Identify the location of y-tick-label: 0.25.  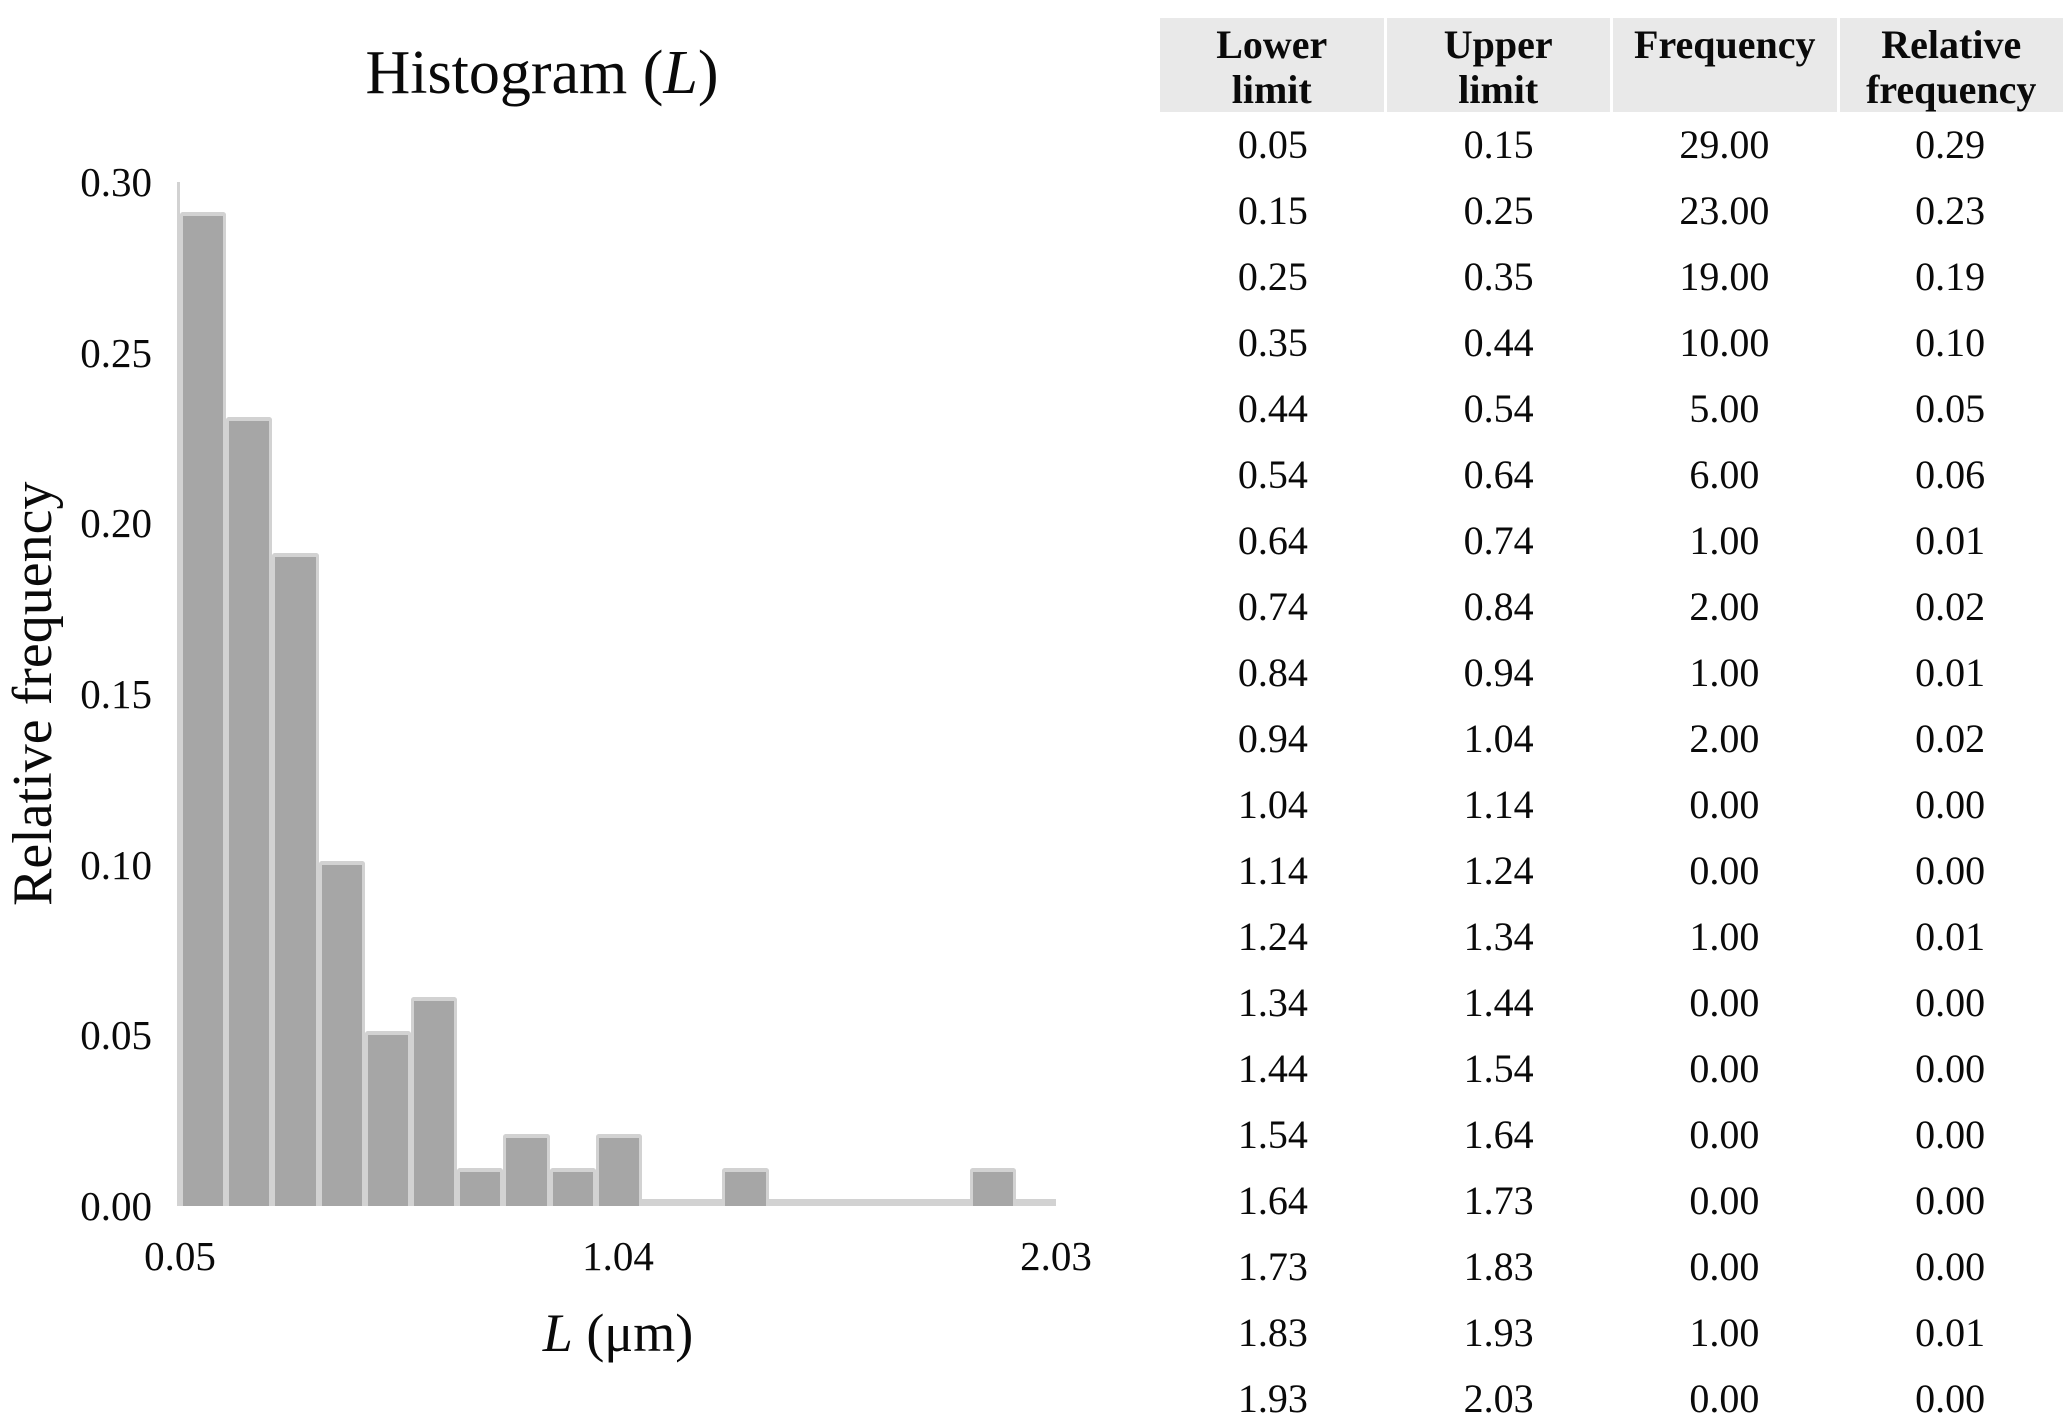
(116, 353).